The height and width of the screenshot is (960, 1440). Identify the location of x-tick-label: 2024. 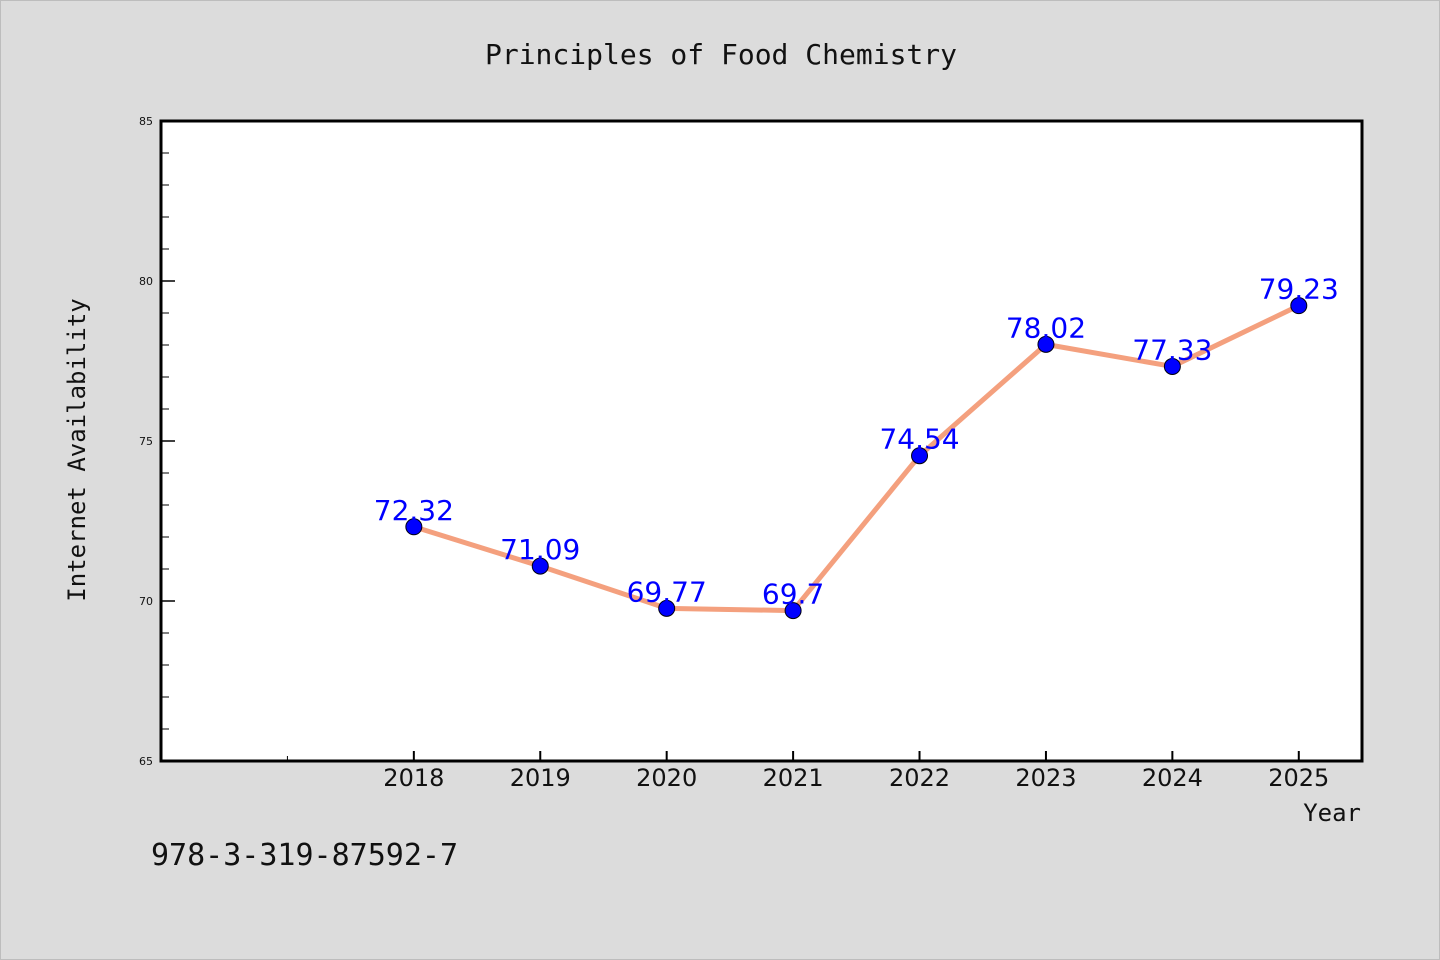
(1172, 778).